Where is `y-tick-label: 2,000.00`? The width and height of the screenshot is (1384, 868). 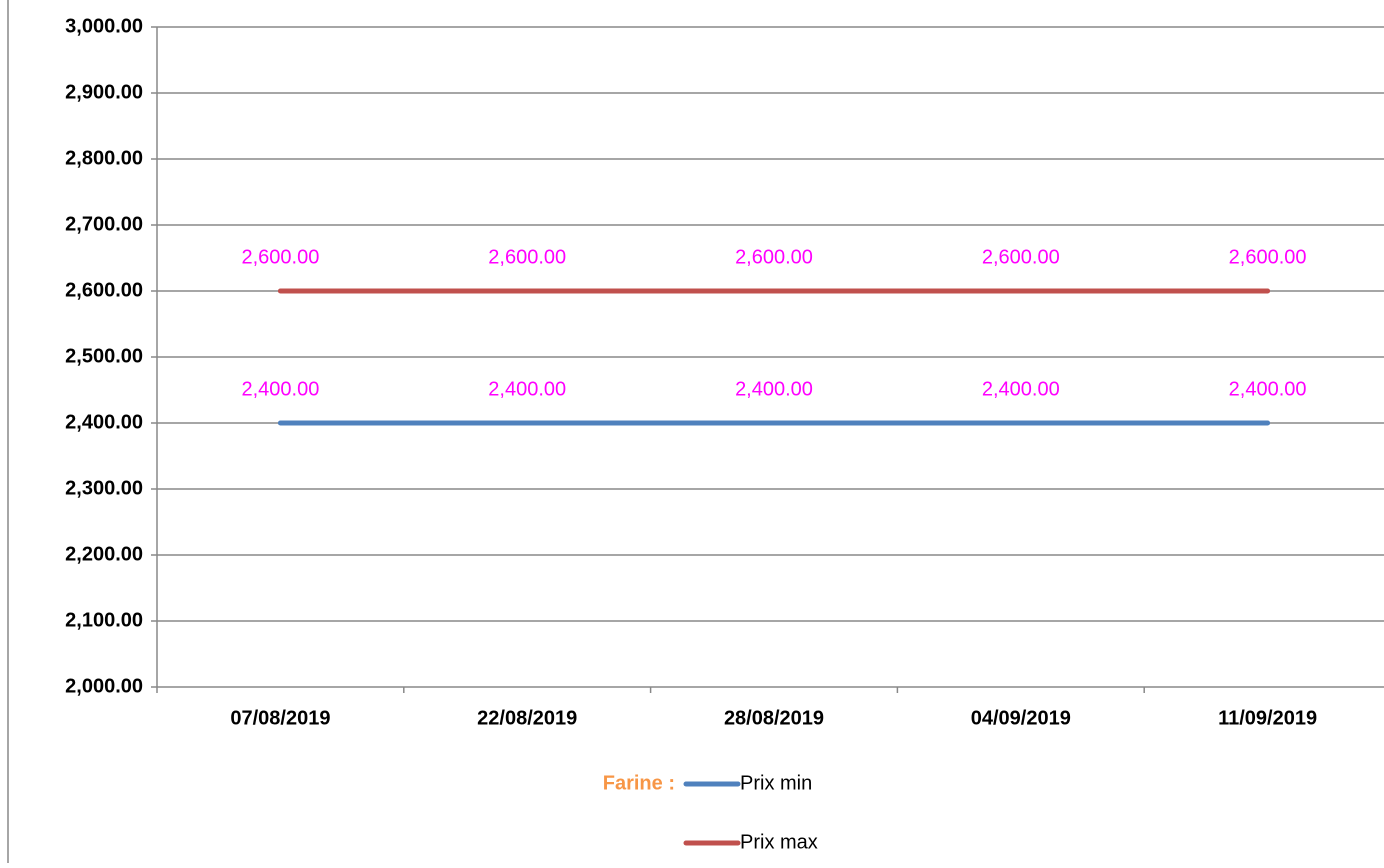
y-tick-label: 2,000.00 is located at coordinates (104, 686).